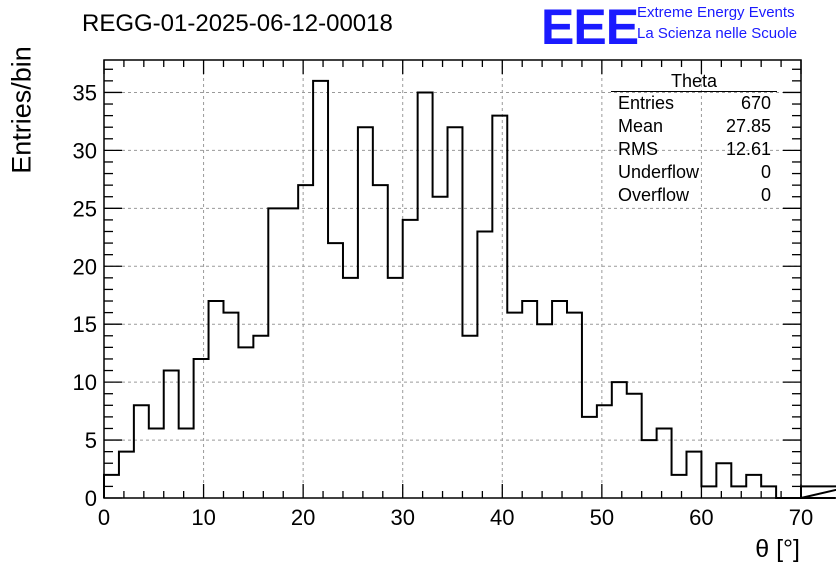 The height and width of the screenshot is (572, 836). Describe the element at coordinates (237, 23) in the screenshot. I see `chart-title: REGG-01-2025-06-12-00018` at that location.